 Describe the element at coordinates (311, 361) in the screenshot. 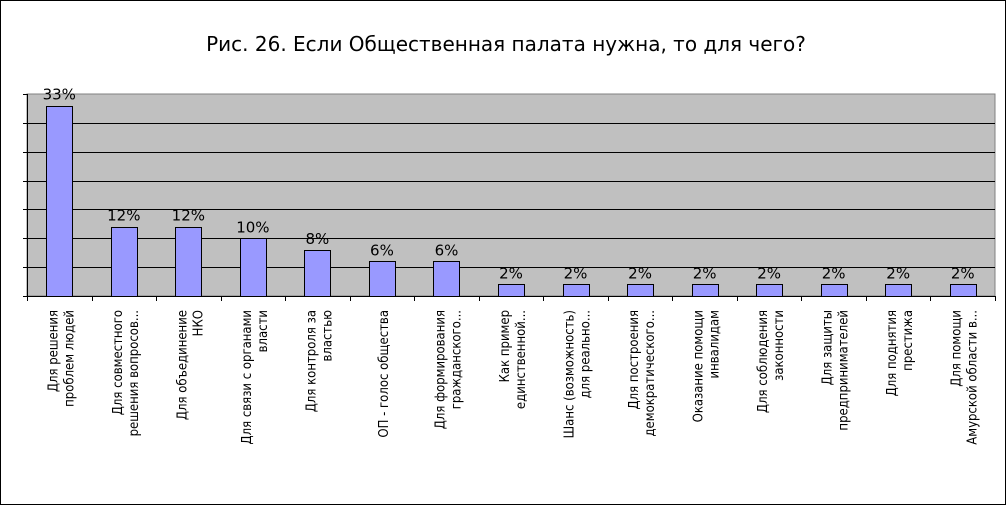

I see `x-tick-label-line: Для контроля за` at that location.